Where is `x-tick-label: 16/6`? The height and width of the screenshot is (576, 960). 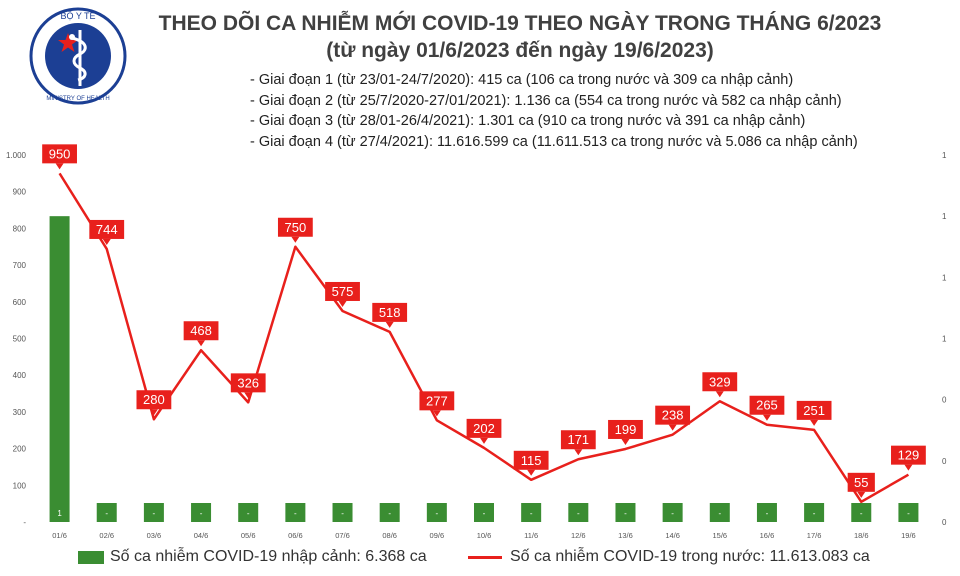
x-tick-label: 16/6 is located at coordinates (767, 535).